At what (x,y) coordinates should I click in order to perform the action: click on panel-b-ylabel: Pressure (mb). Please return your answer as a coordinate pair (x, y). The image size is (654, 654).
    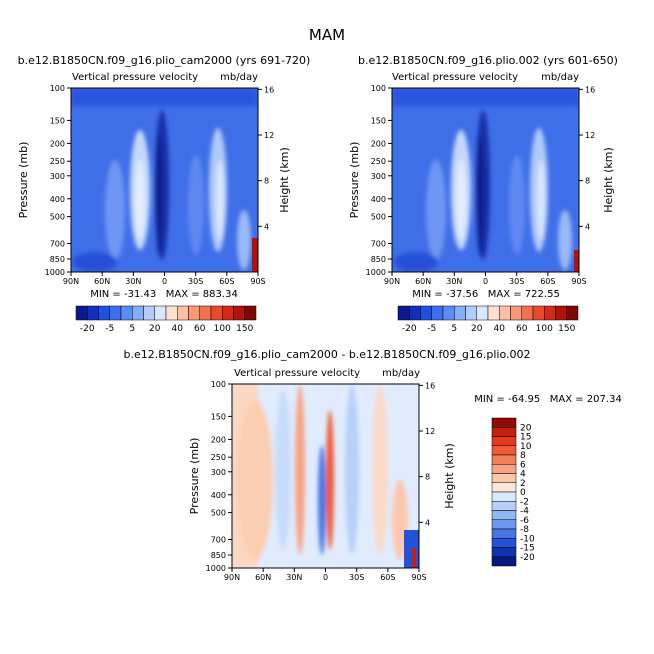
    Looking at the image, I should click on (354, 180).